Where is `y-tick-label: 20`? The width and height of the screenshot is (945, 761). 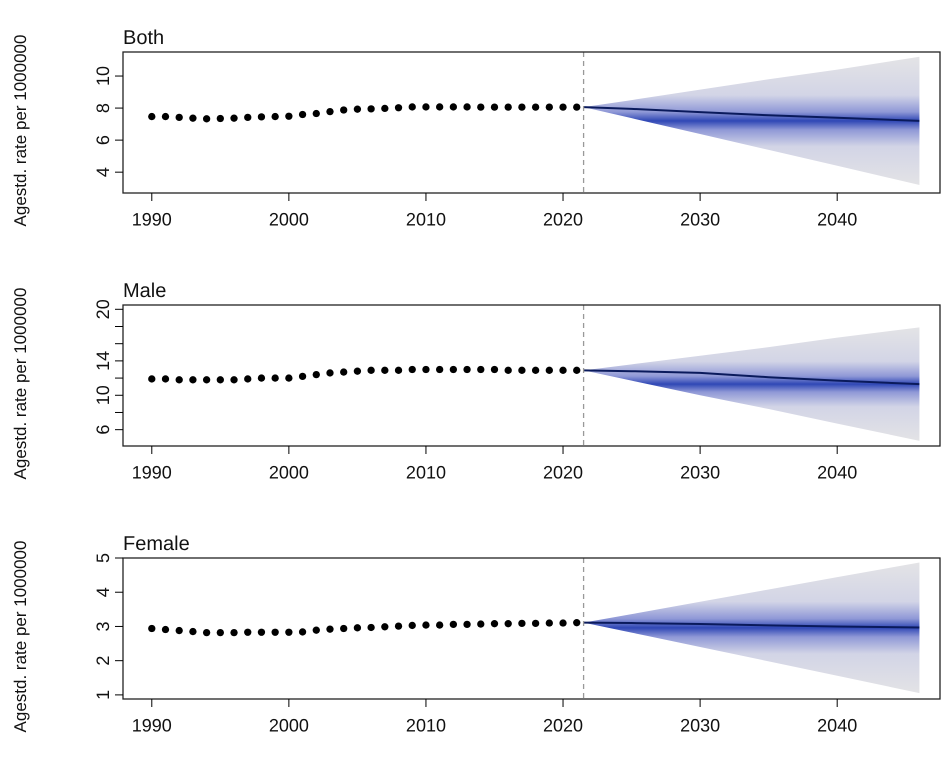
y-tick-label: 20 is located at coordinates (103, 309).